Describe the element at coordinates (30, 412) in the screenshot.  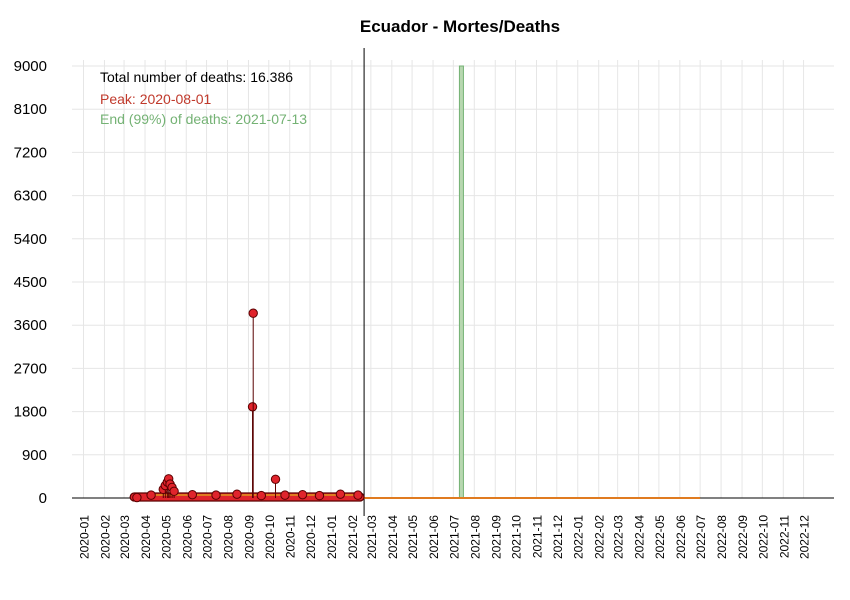
I see `y-tick-label: 1800` at that location.